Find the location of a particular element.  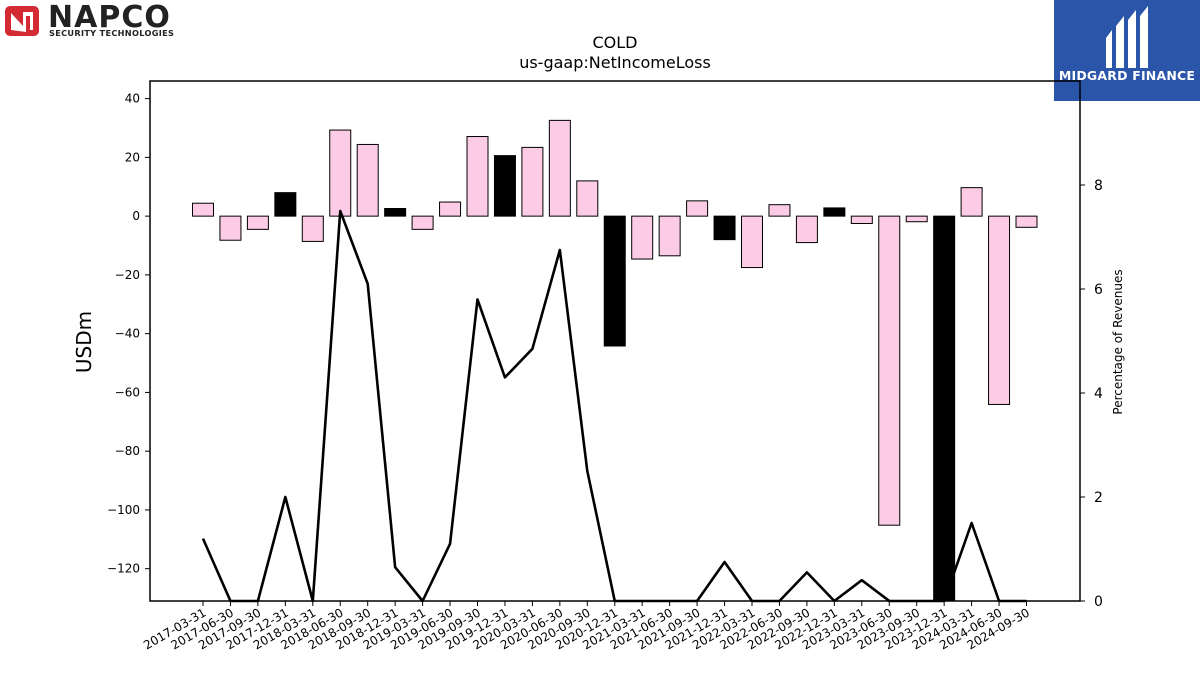

y-tick-label: −120 is located at coordinates (123, 569).